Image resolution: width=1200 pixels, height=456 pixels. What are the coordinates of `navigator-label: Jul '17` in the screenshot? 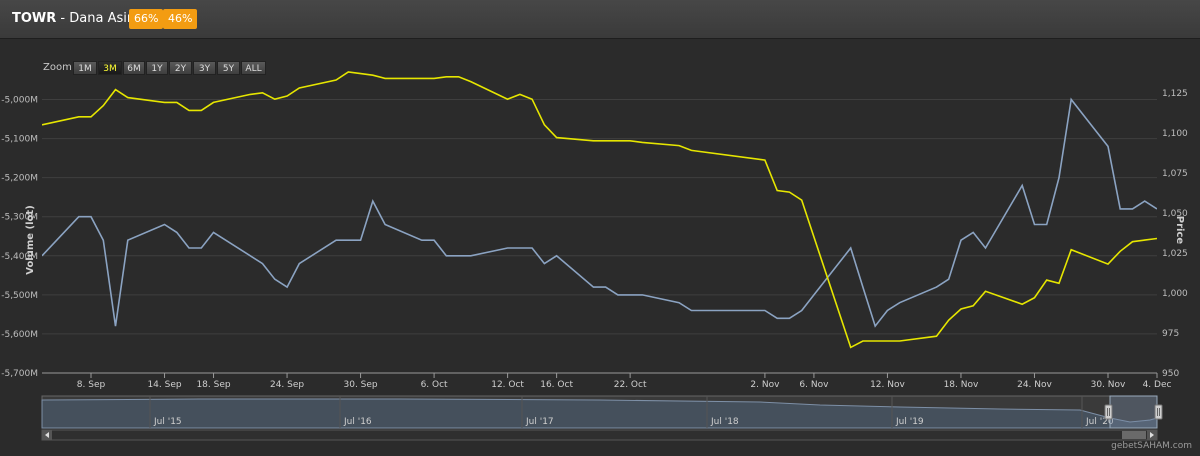 It's located at (539, 422).